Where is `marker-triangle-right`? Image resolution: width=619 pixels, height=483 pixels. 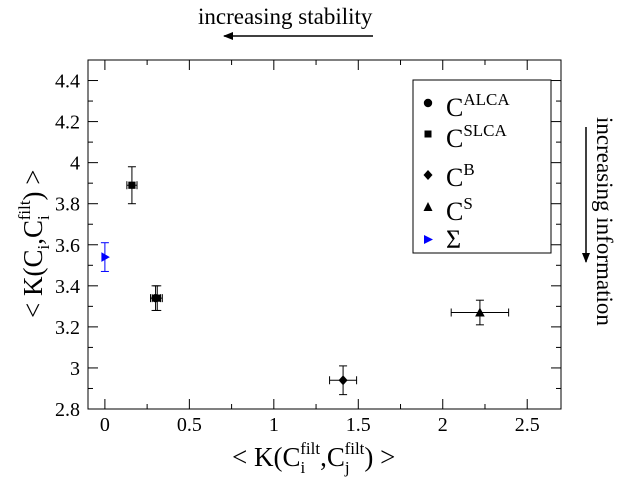 marker-triangle-right is located at coordinates (105, 257).